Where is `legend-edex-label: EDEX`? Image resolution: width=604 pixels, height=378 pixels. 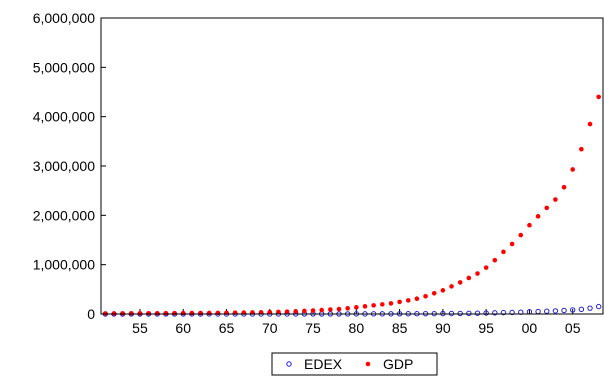
legend-edex-label: EDEX is located at coordinates (323, 364).